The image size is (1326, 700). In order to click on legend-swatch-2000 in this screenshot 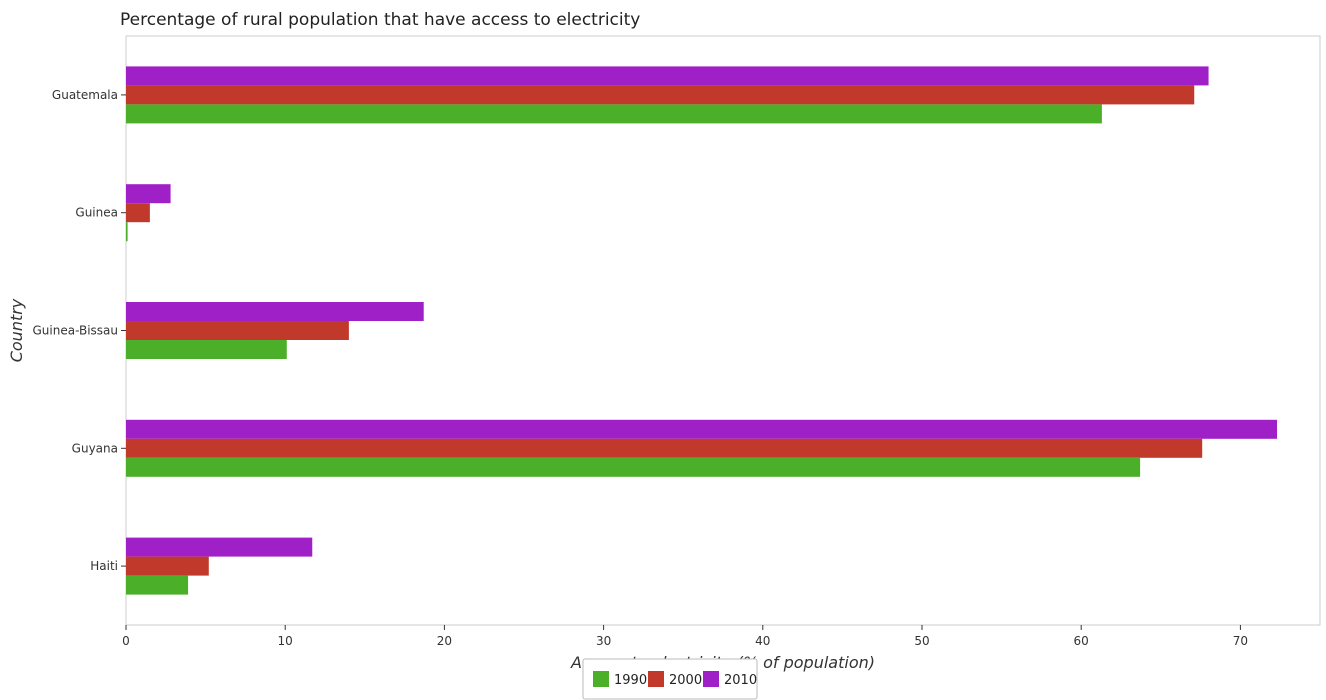, I will do `click(656, 679)`.